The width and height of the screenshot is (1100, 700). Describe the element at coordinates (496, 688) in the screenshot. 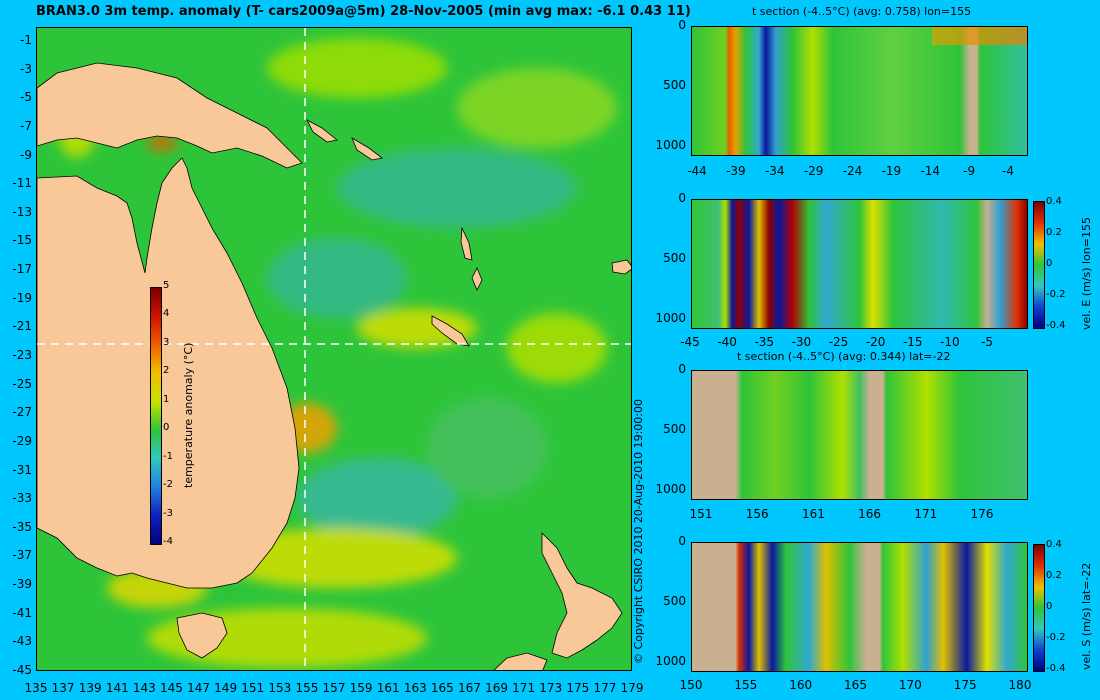

I see `lon-tick-label: 169` at that location.